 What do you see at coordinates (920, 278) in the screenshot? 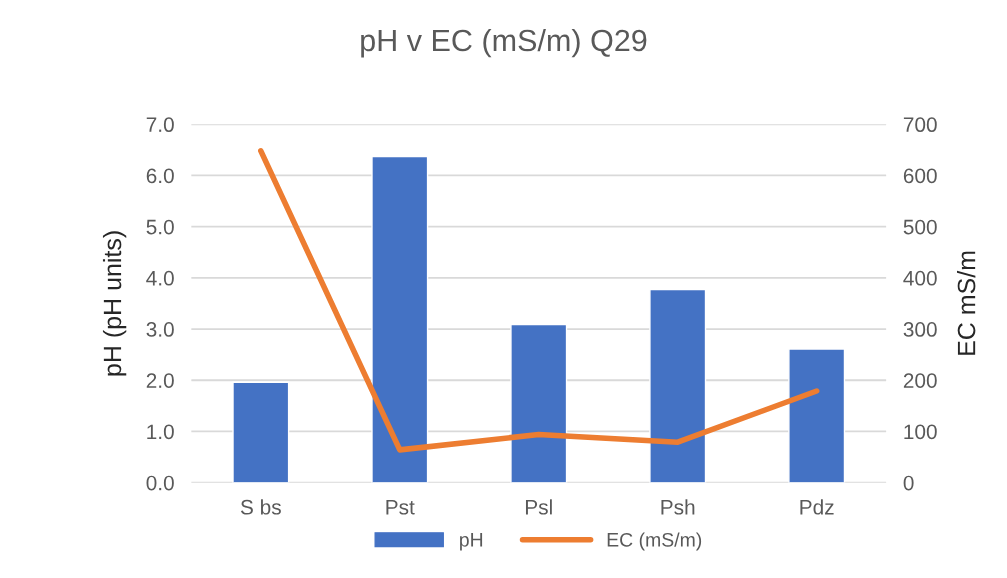
I see `y2-tick-label: 400` at bounding box center [920, 278].